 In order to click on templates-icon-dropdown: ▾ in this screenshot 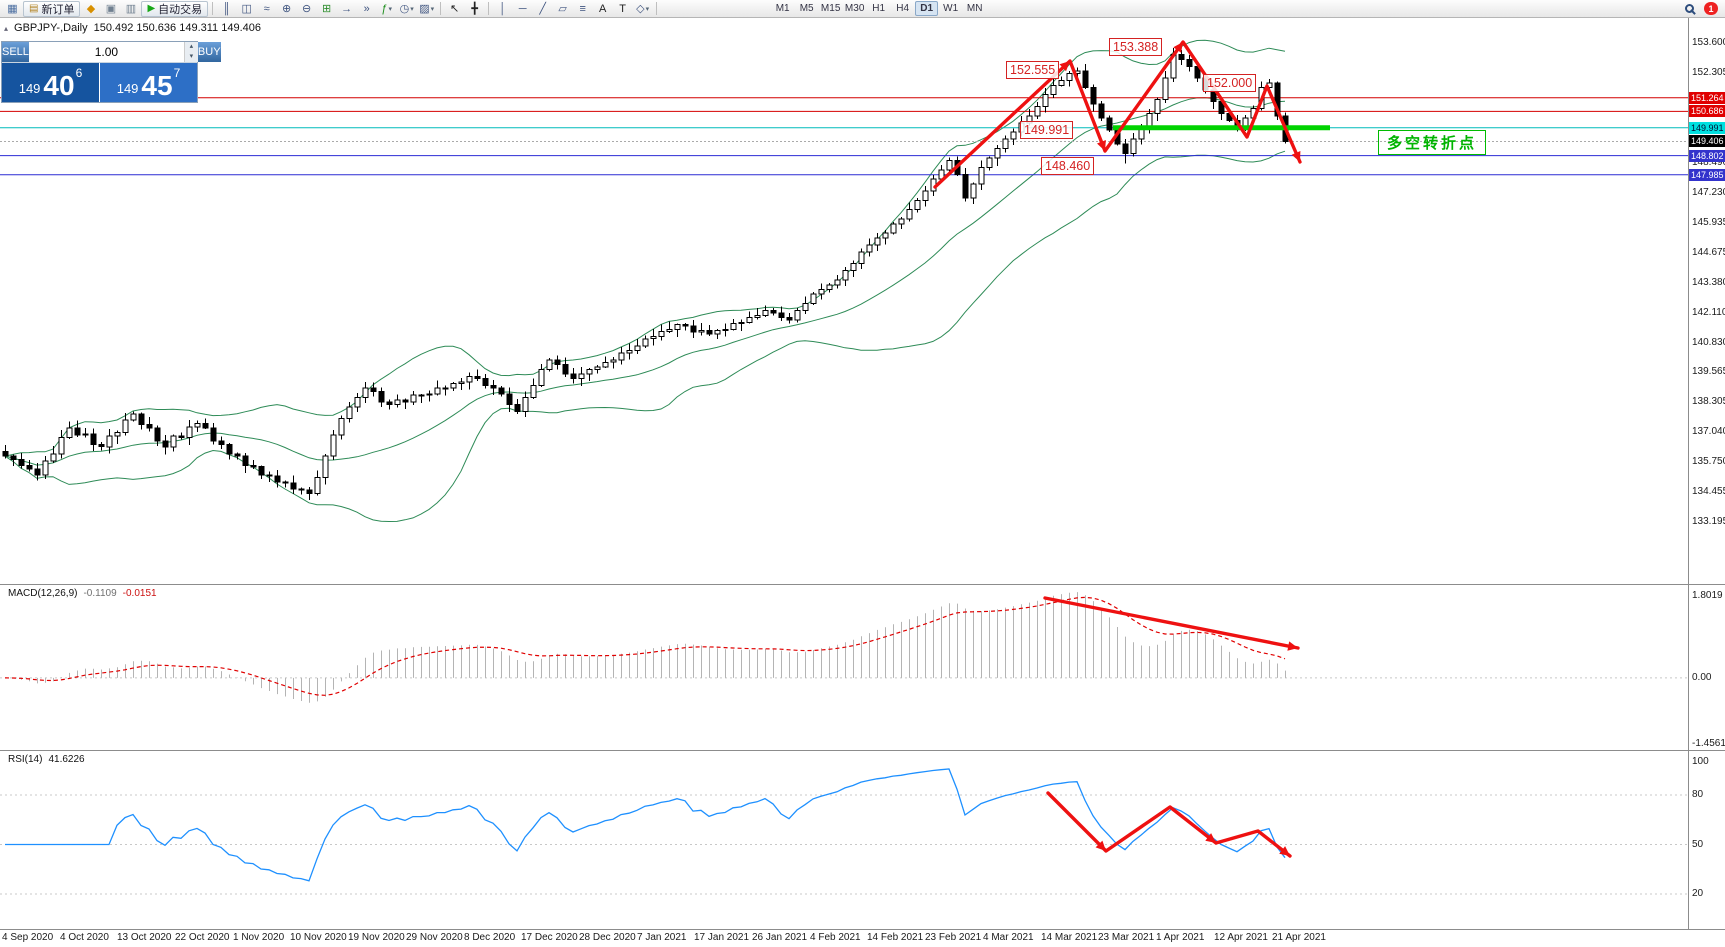, I will do `click(432, 9)`.